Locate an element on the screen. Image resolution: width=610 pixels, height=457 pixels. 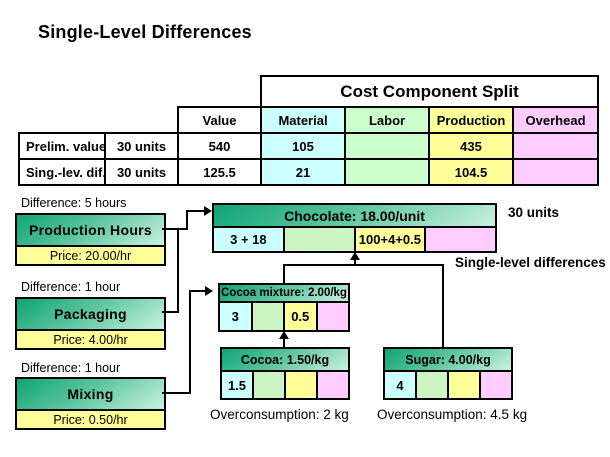
arrow-up-chocolate-icon is located at coordinates (355, 256).